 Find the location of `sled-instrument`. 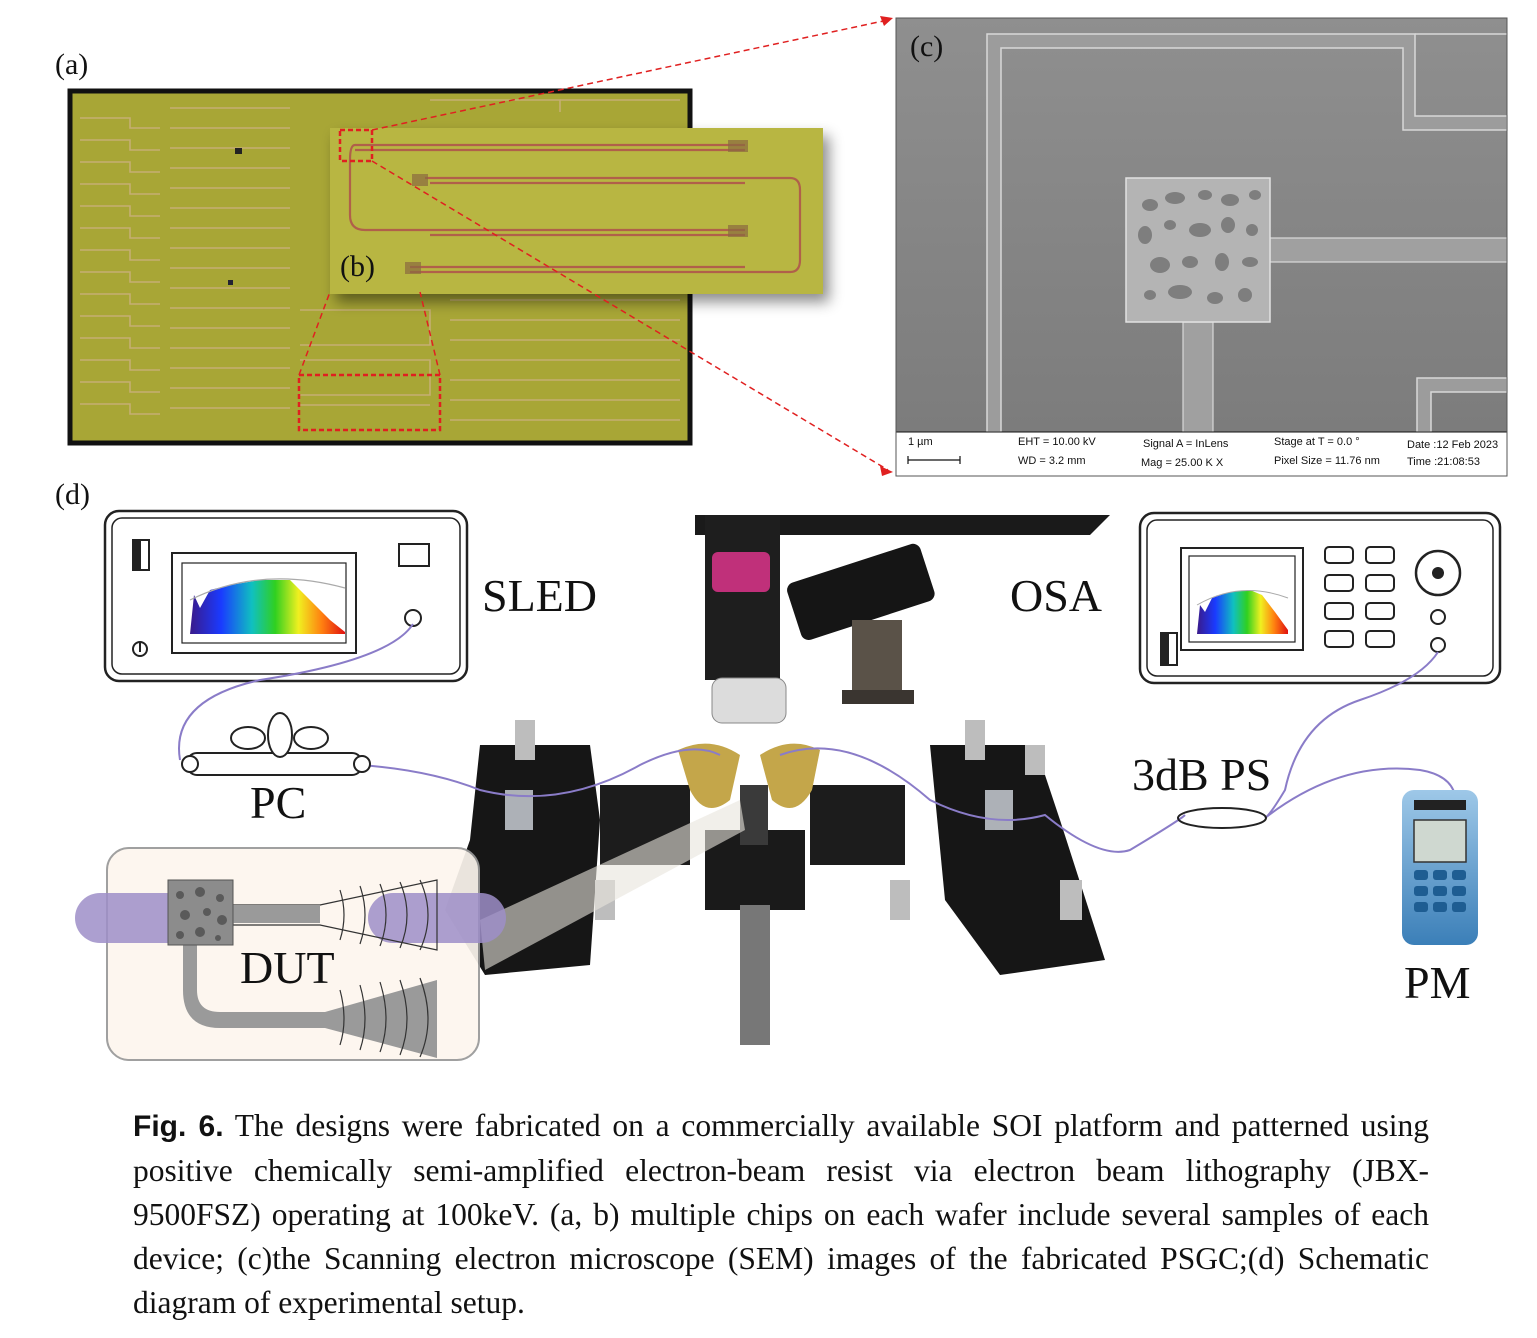

sled-instrument is located at coordinates (286, 596).